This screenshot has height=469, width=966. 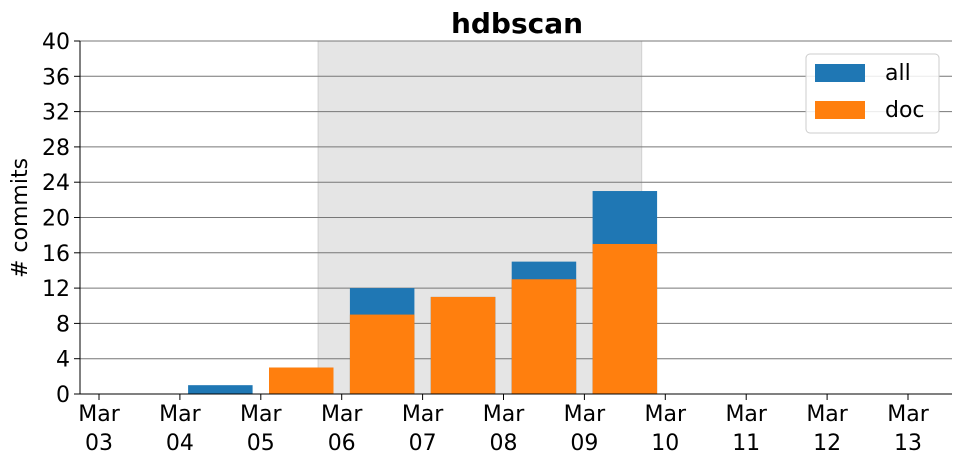 I want to click on y-tick-label: 12, so click(x=56, y=289).